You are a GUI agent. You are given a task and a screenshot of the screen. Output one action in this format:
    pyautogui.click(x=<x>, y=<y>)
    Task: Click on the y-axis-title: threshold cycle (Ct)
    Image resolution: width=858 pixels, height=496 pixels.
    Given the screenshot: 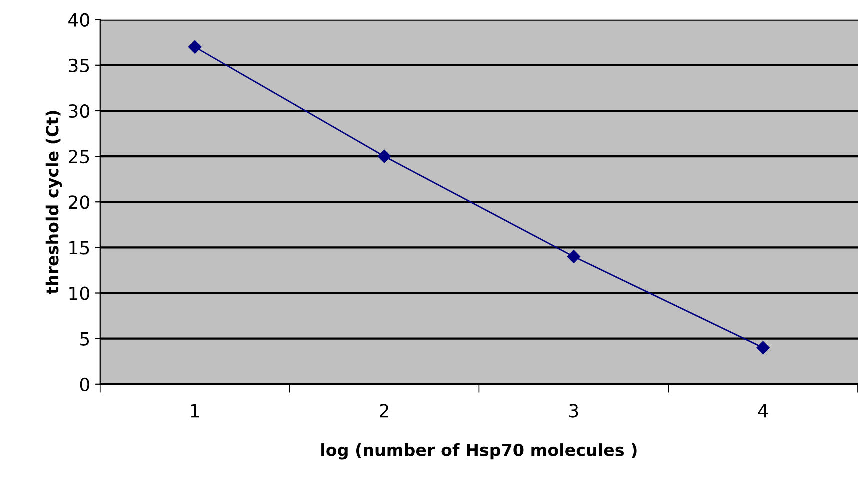 What is the action you would take?
    pyautogui.click(x=54, y=202)
    